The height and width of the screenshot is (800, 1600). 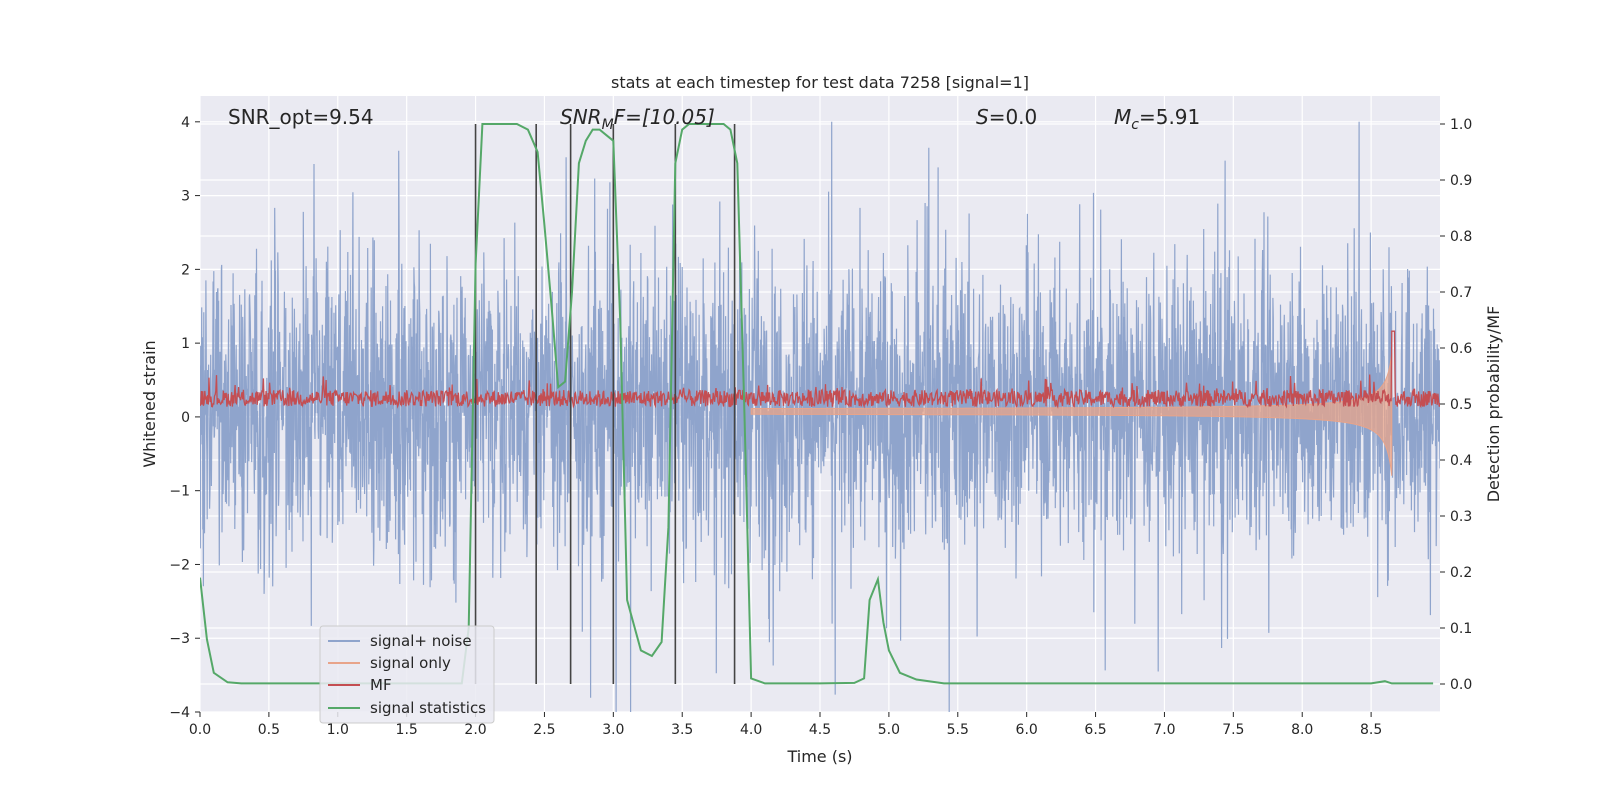 What do you see at coordinates (475, 730) in the screenshot?
I see `x-tick-label: 2.0` at bounding box center [475, 730].